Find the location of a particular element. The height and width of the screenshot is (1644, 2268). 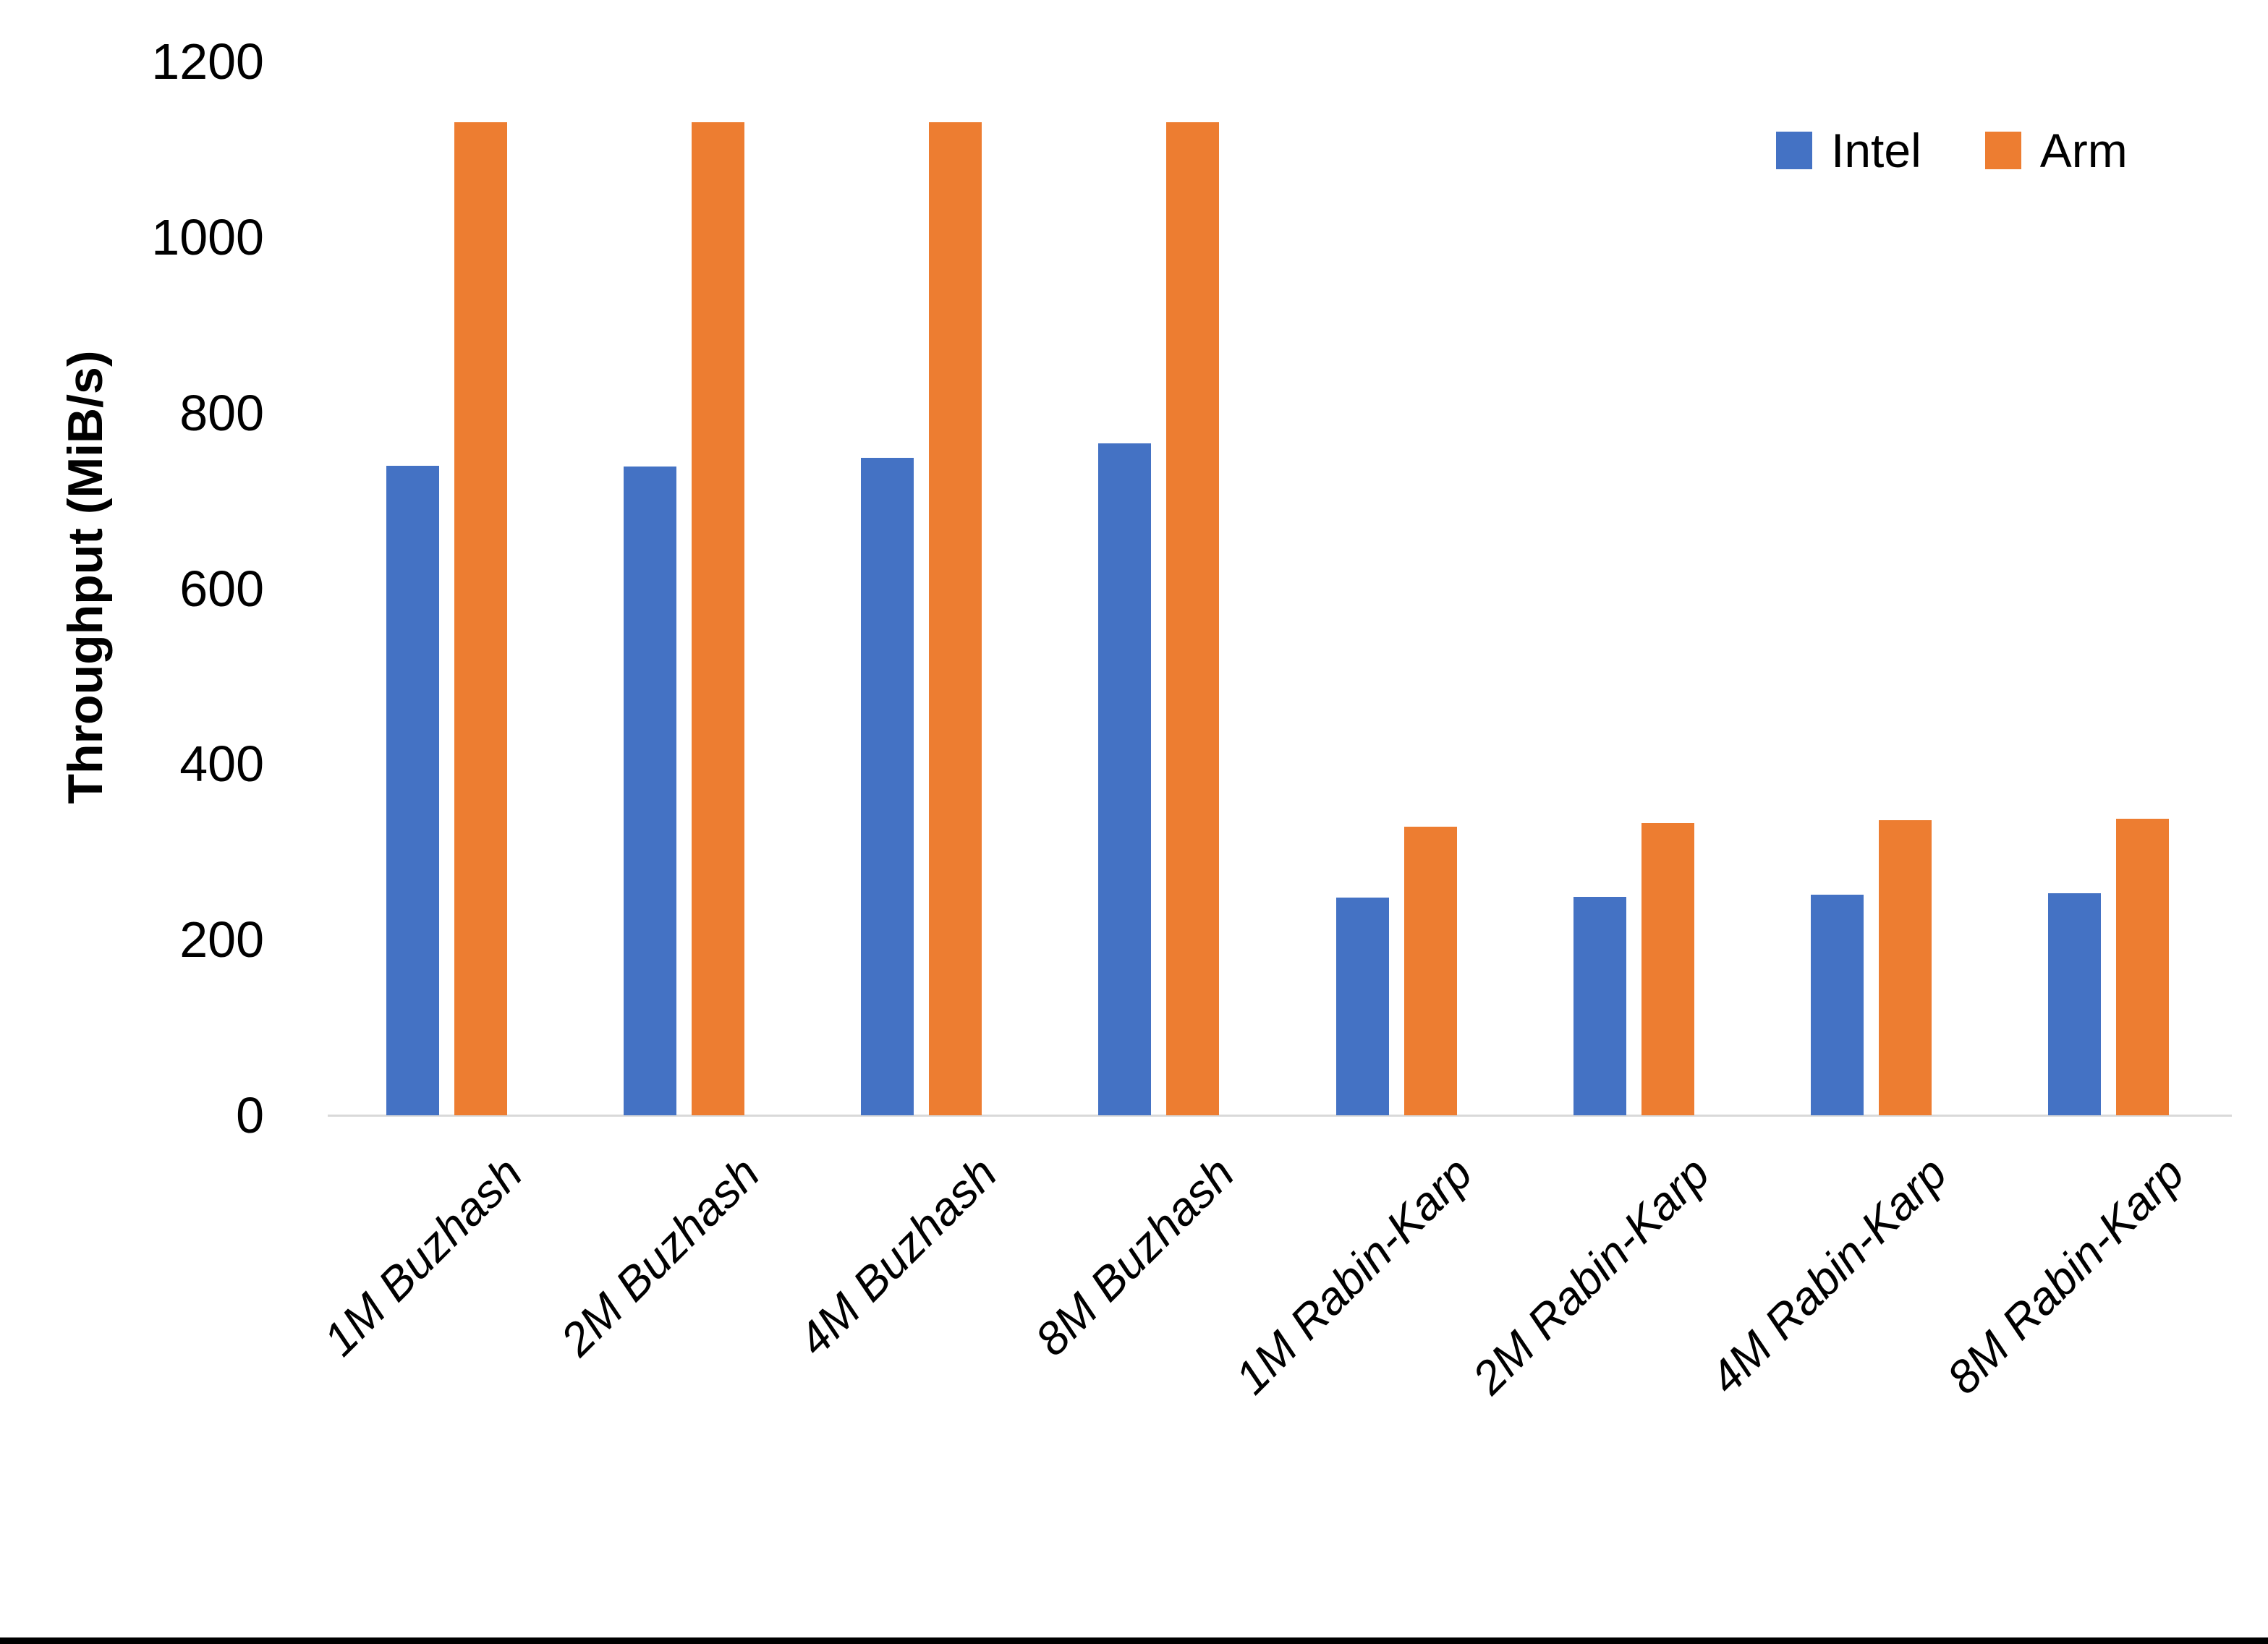

bar-arm-8m-buzhash is located at coordinates (1193, 618).